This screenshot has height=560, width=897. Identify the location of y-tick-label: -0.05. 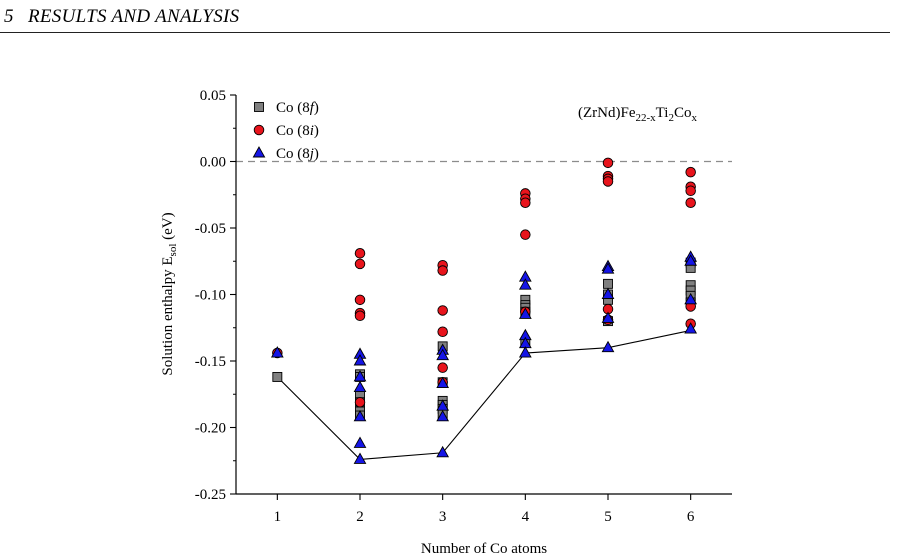
(210, 229).